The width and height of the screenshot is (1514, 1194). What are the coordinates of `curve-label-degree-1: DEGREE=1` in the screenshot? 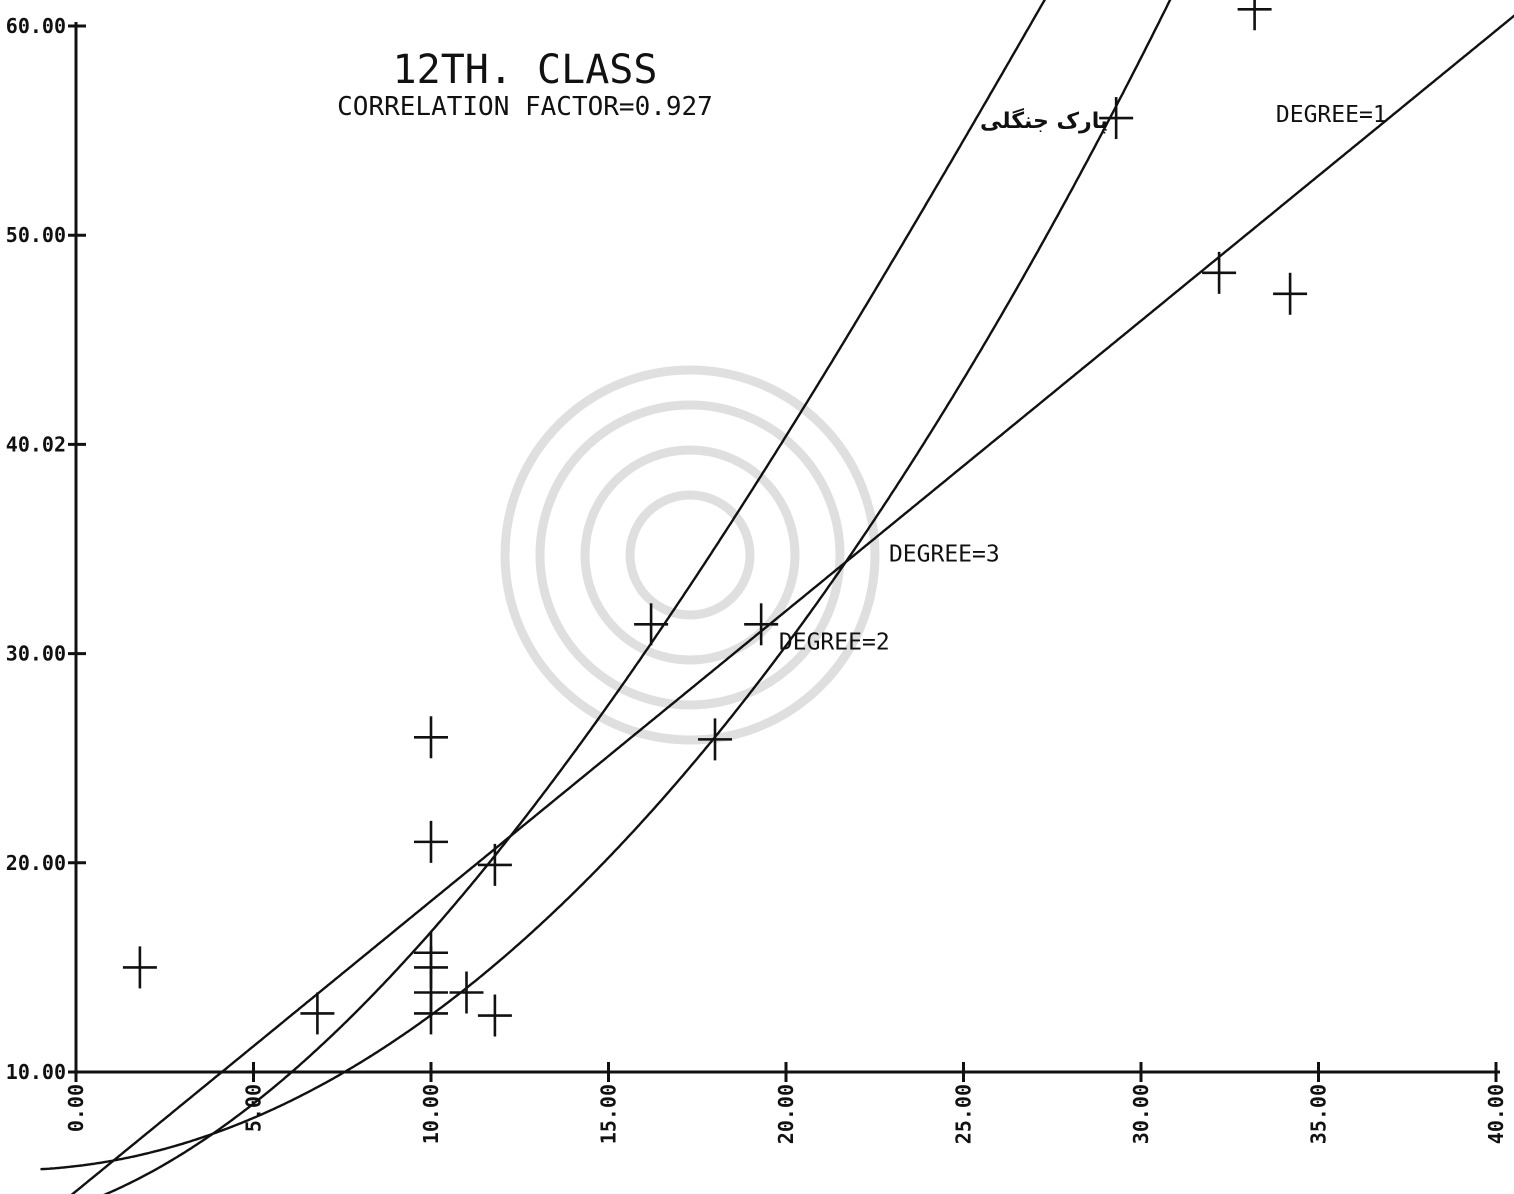 It's located at (1331, 115).